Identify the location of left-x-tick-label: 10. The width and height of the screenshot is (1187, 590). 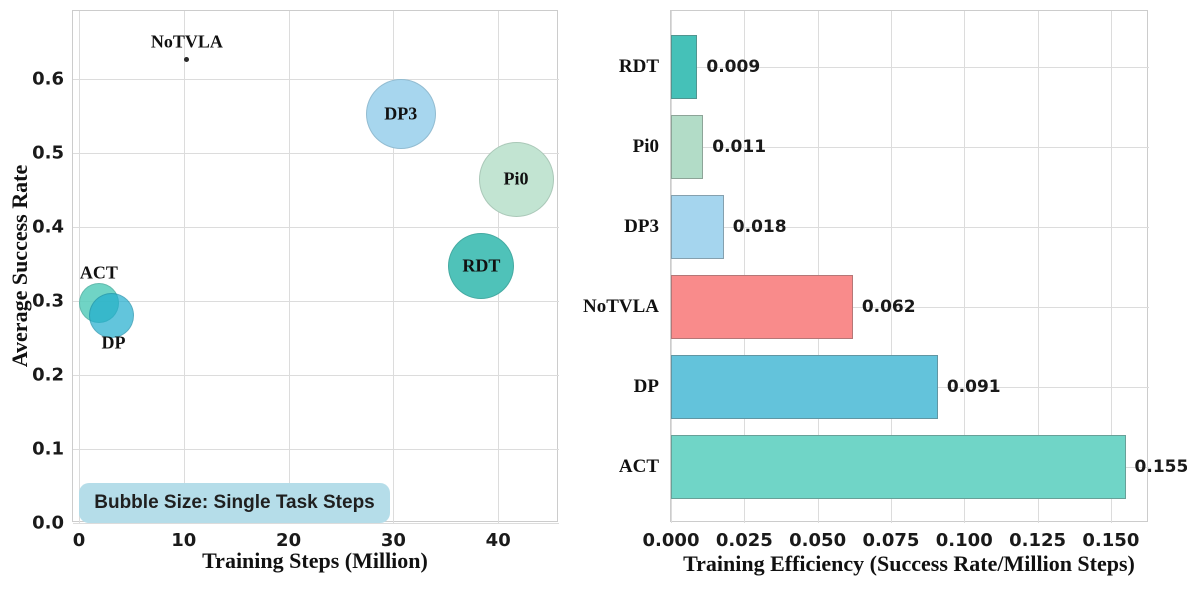
(184, 540).